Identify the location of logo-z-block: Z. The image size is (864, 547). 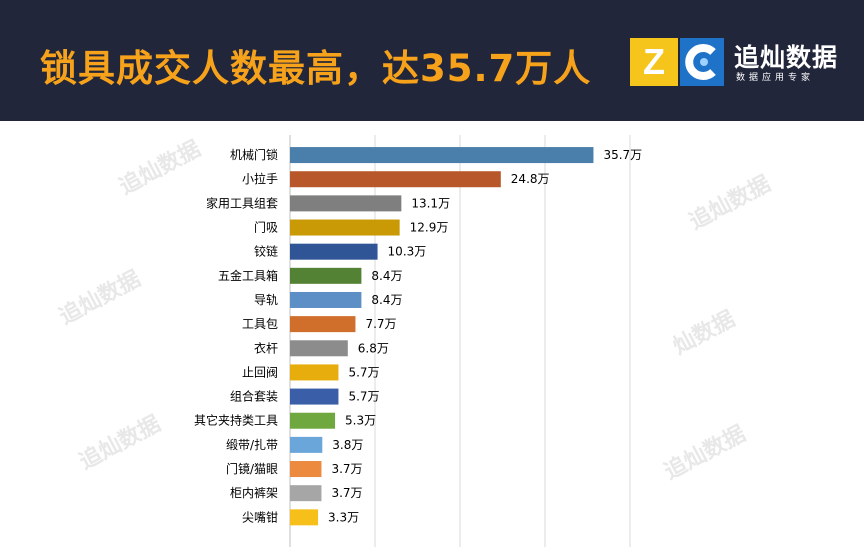
(654, 62).